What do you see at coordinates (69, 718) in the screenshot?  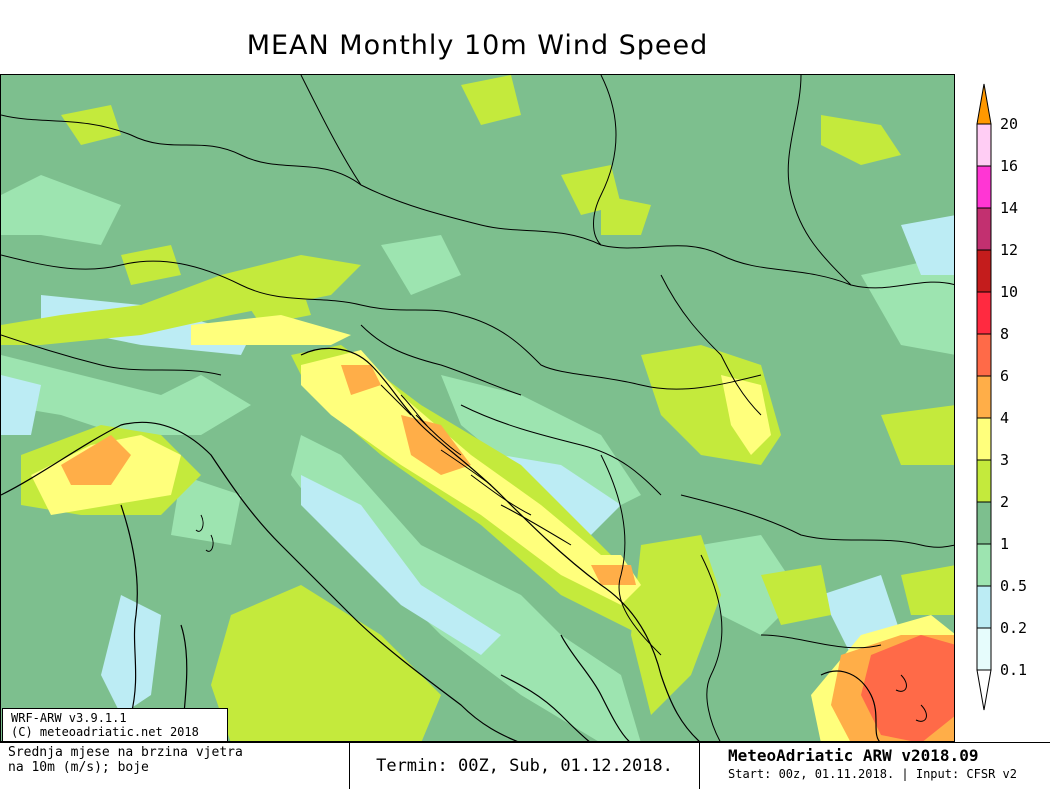 I see `model-version: WRF-ARW v3.9.1.1` at bounding box center [69, 718].